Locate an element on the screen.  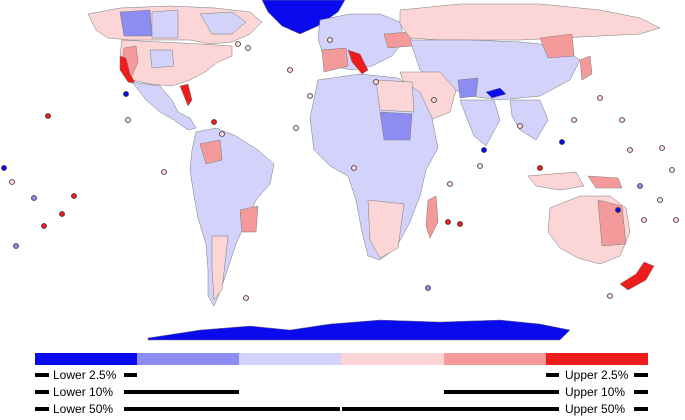
region-venezuela is located at coordinates (211, 152).